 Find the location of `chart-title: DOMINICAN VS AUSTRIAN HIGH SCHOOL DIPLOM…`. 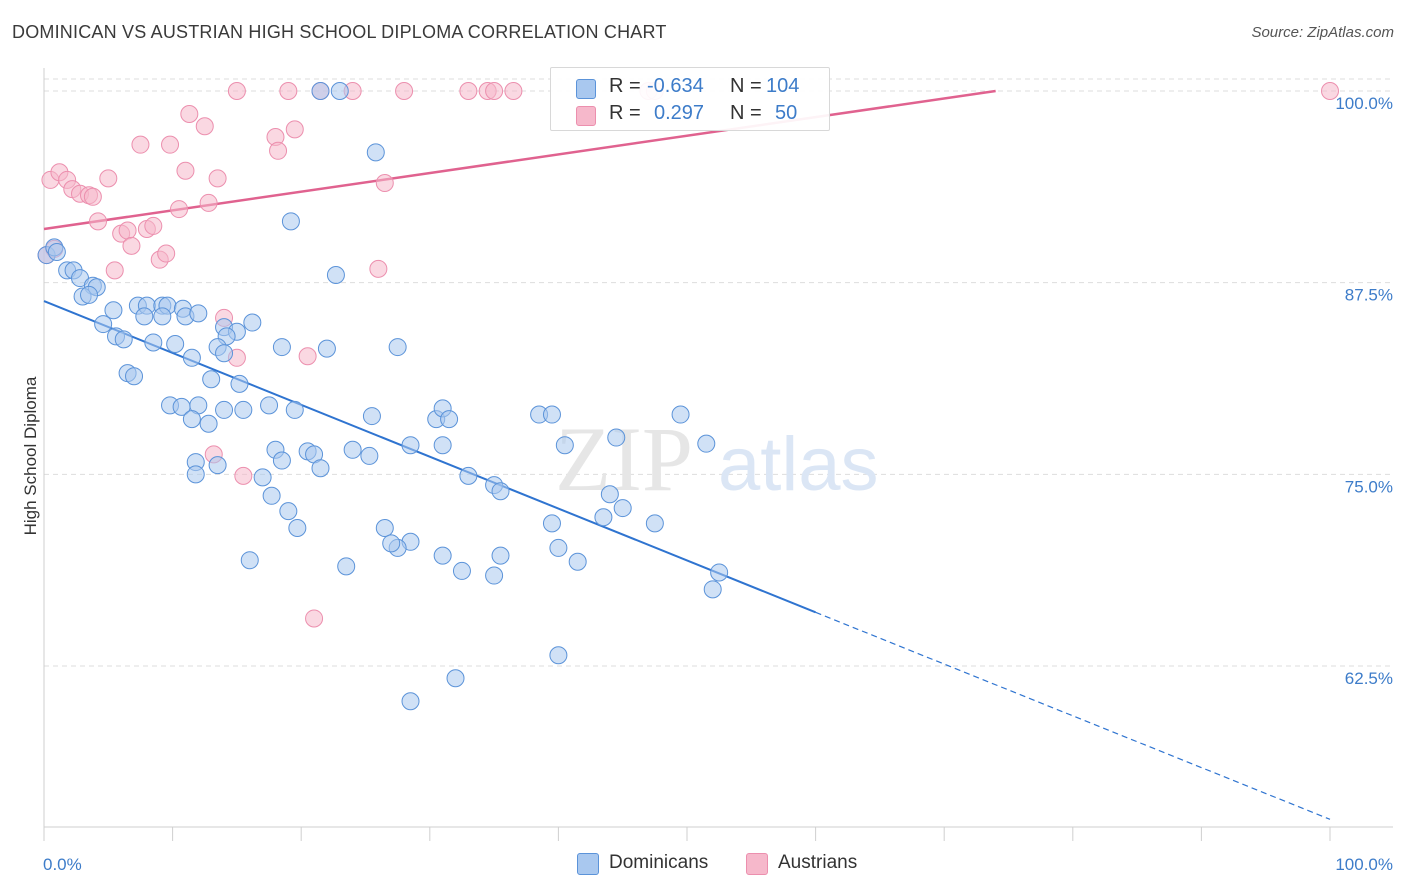

chart-title: DOMINICAN VS AUSTRIAN HIGH SCHOOL DIPLOM… is located at coordinates (339, 32).